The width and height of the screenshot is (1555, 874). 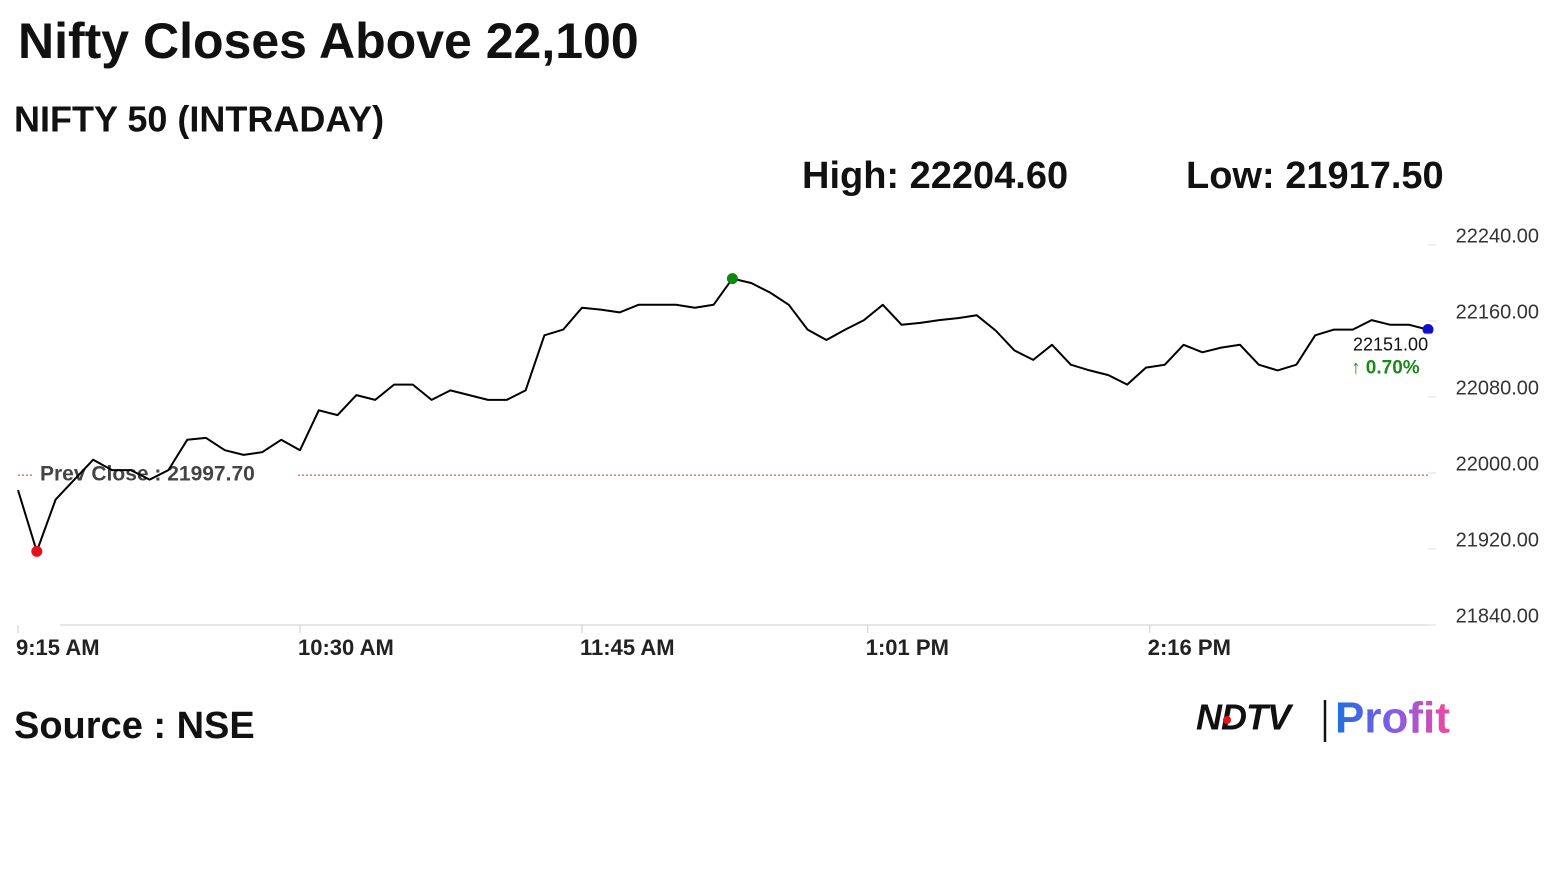 I want to click on last-price-label: 22151.00, so click(x=1390, y=344).